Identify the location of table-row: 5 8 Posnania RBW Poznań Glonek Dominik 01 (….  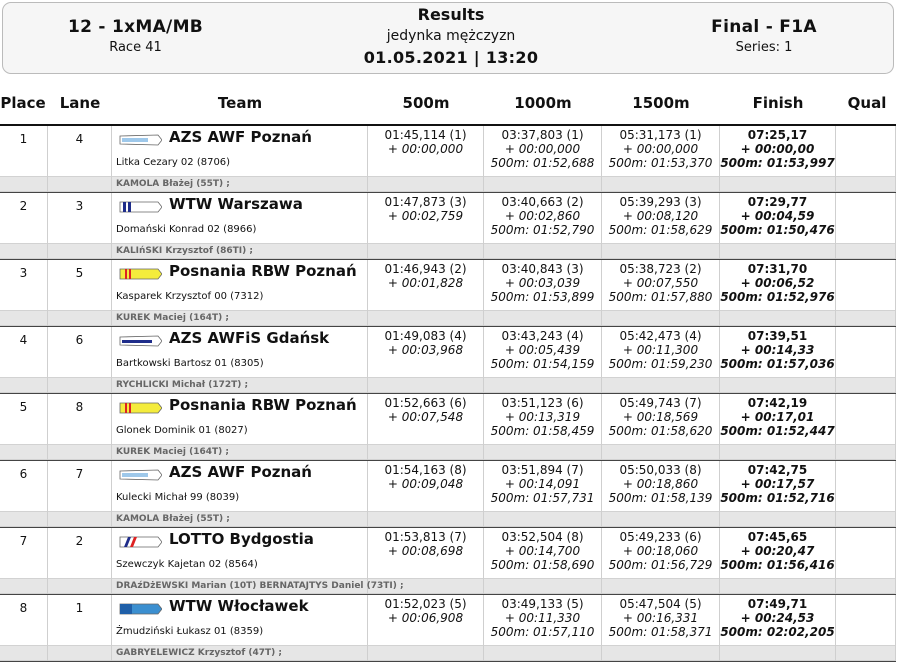
(450, 427).